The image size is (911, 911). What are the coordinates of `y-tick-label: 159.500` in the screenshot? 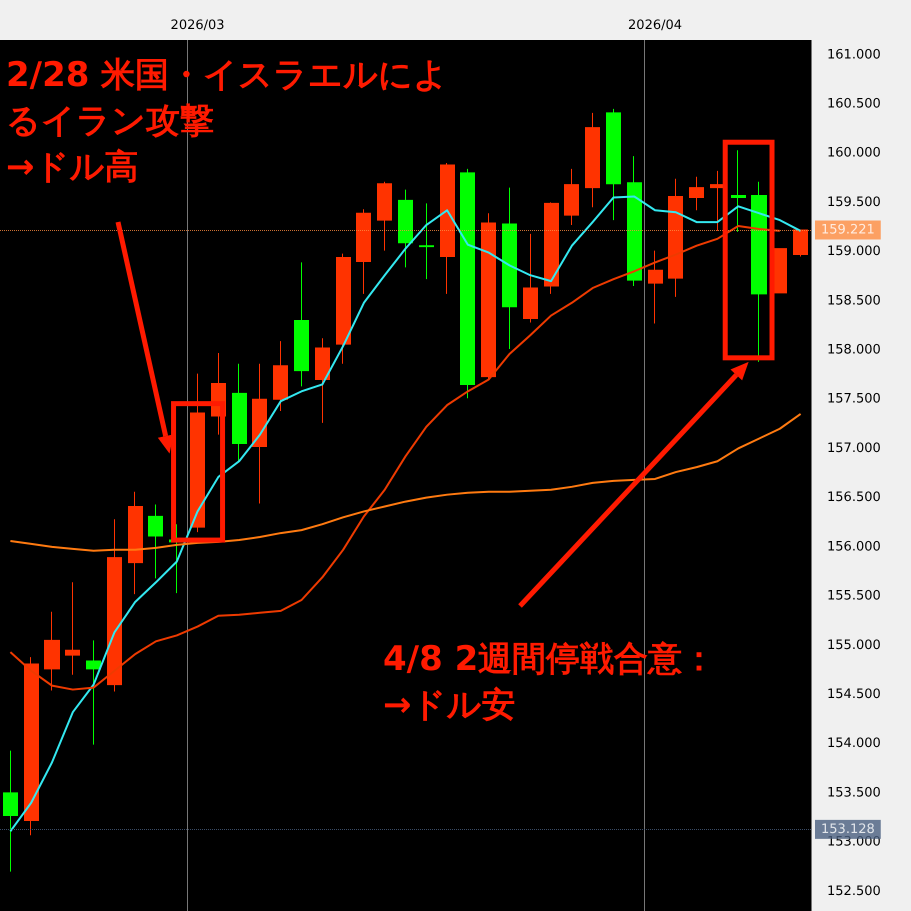 It's located at (854, 202).